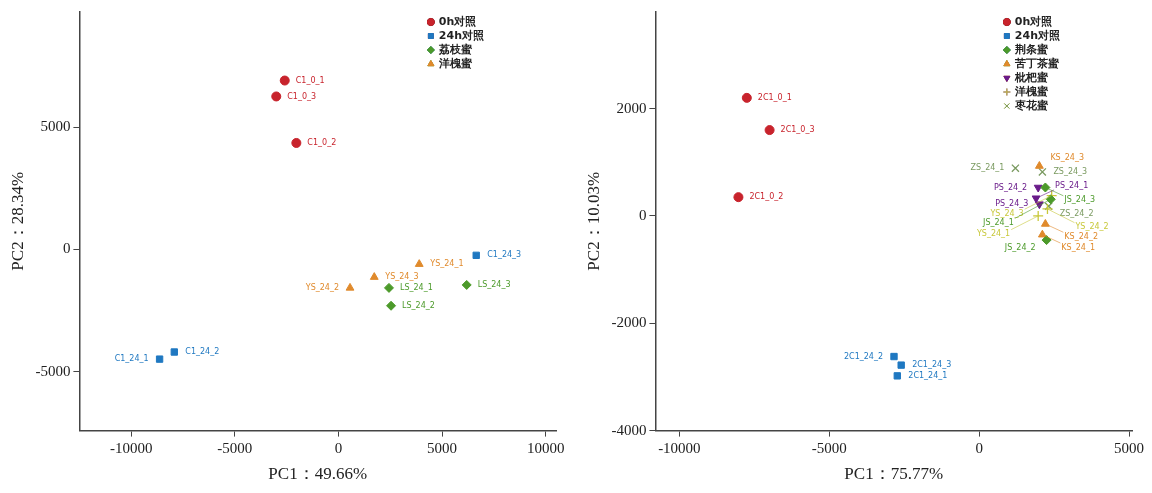  Describe the element at coordinates (302, 96) in the screenshot. I see `annotation: C1_0_3` at that location.